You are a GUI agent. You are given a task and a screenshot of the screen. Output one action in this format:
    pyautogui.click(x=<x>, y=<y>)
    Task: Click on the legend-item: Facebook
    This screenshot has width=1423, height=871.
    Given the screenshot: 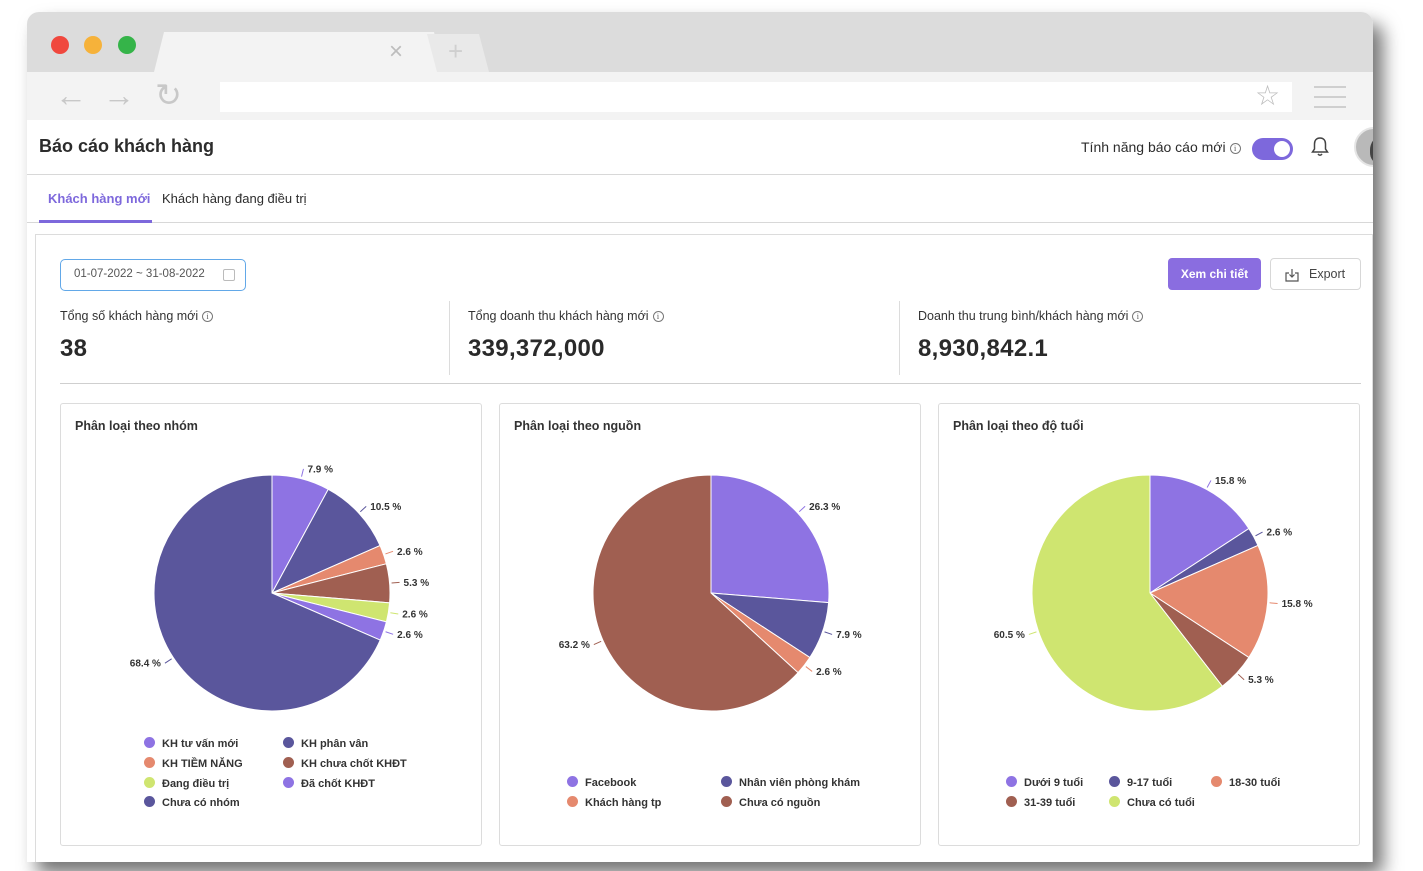 What is the action you would take?
    pyautogui.click(x=601, y=782)
    